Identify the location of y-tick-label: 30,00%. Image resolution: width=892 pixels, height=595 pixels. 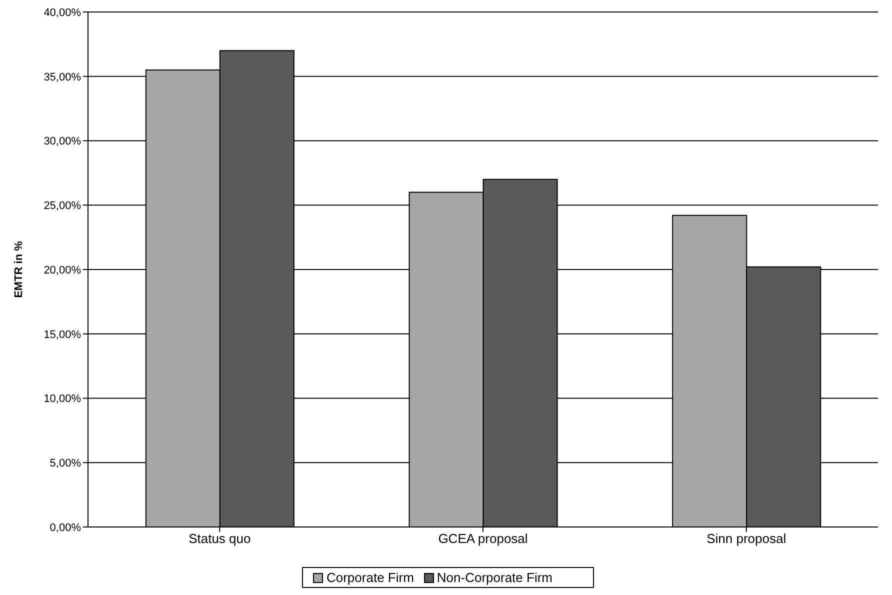
(63, 142).